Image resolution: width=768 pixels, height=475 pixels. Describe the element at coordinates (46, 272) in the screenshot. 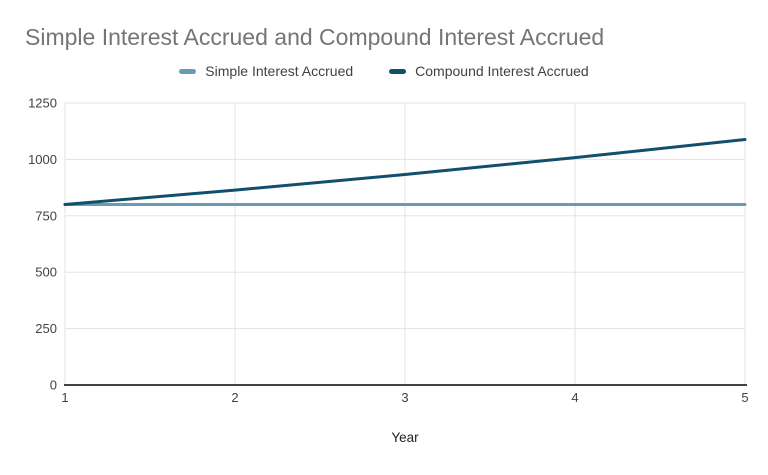

I see `y-tick-label-500: 500` at that location.